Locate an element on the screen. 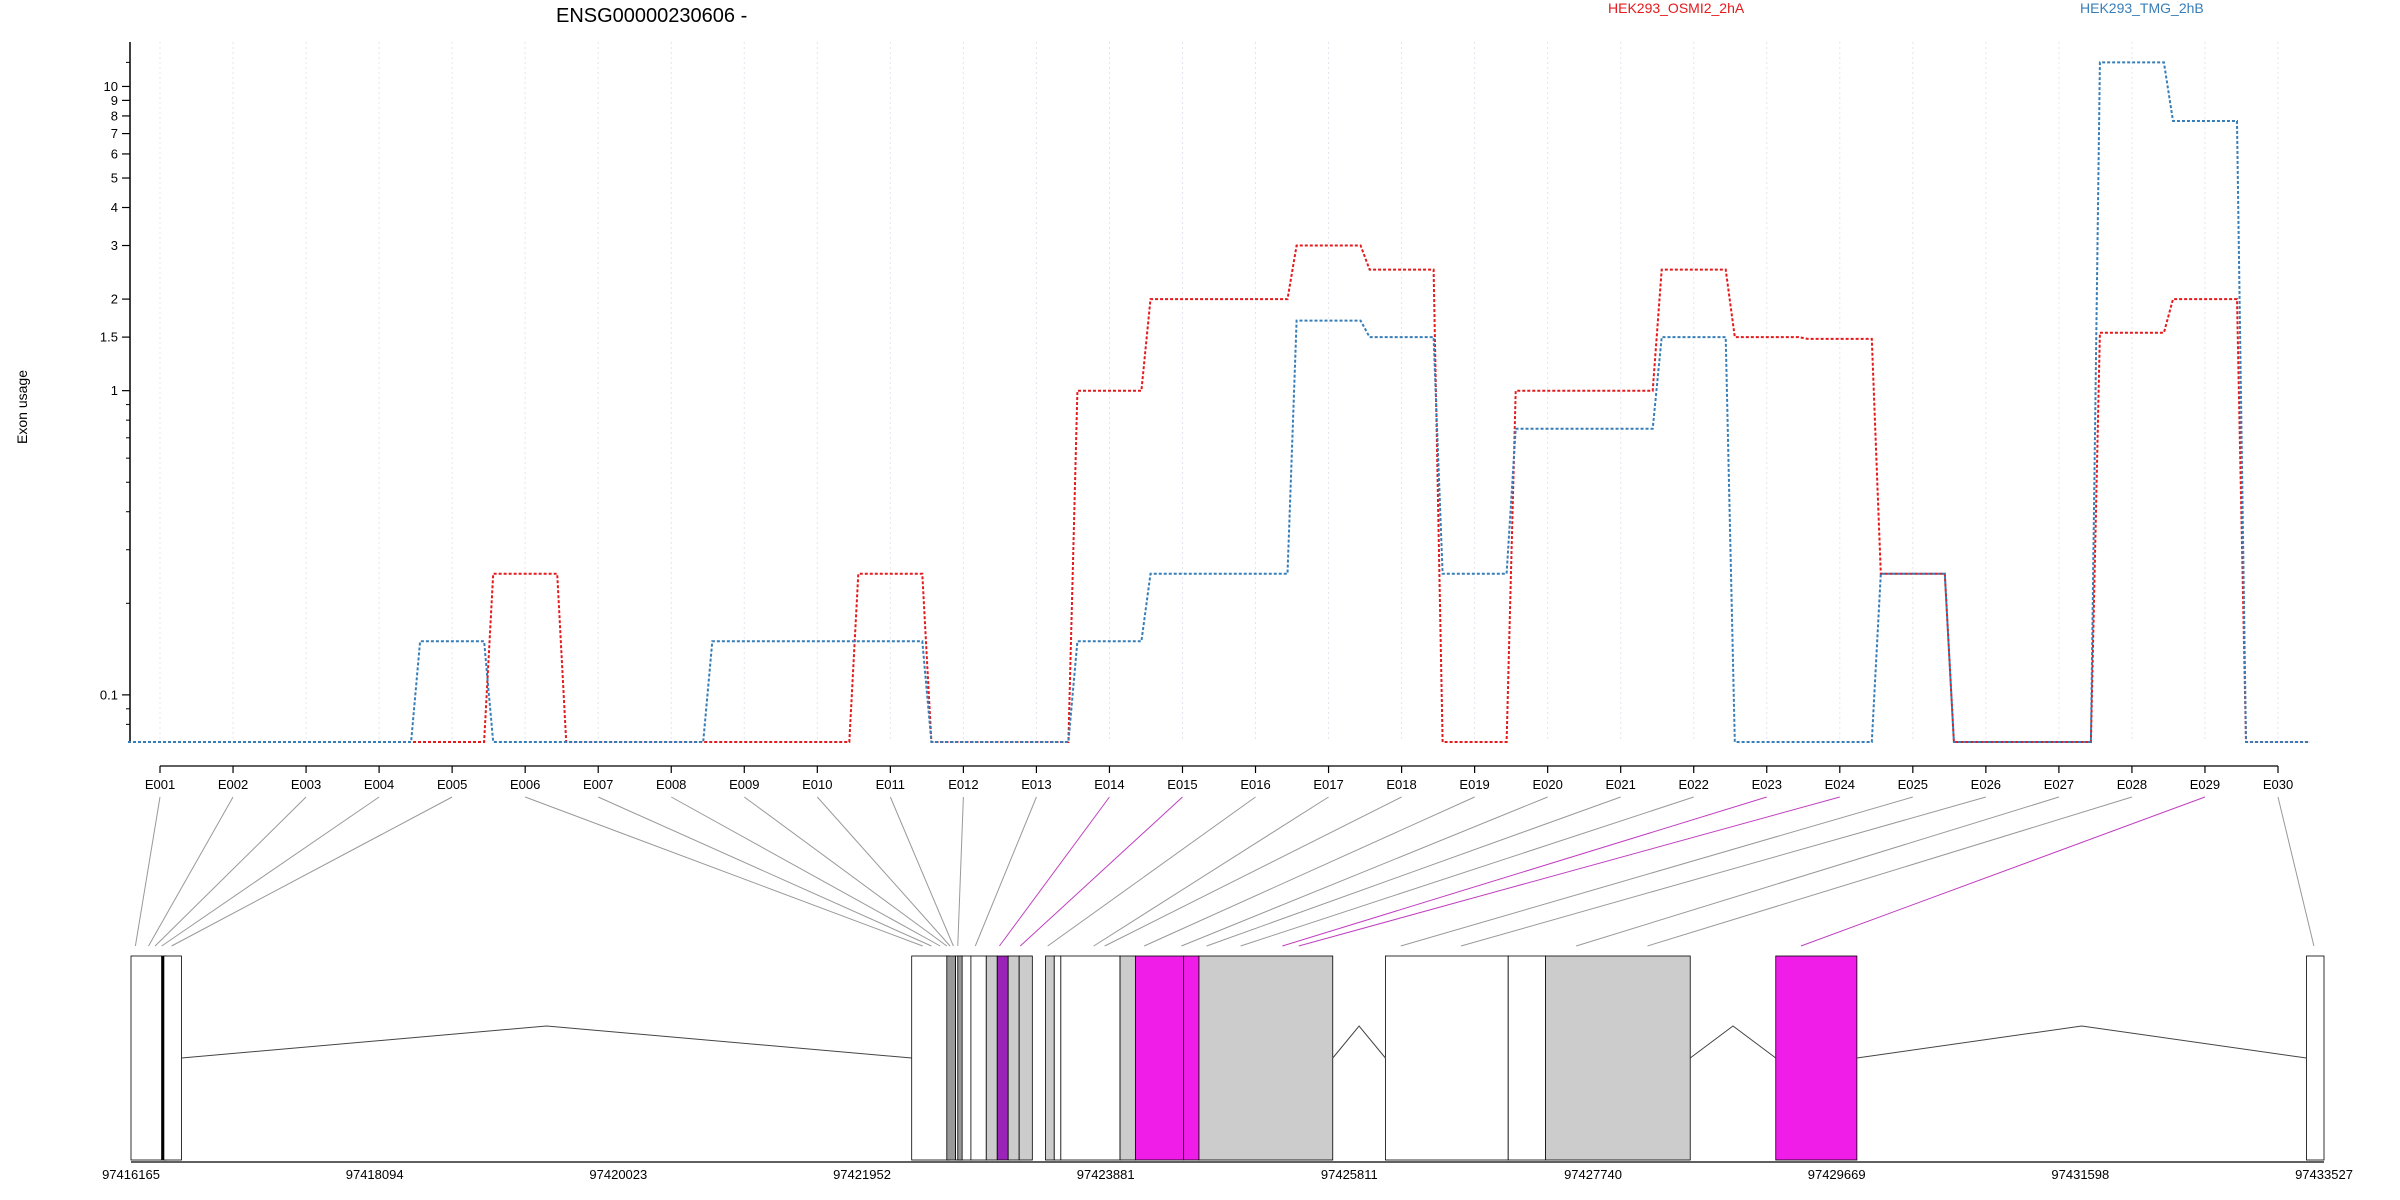 This screenshot has width=2400, height=1200. x-tick-label: E016 is located at coordinates (1255, 784).